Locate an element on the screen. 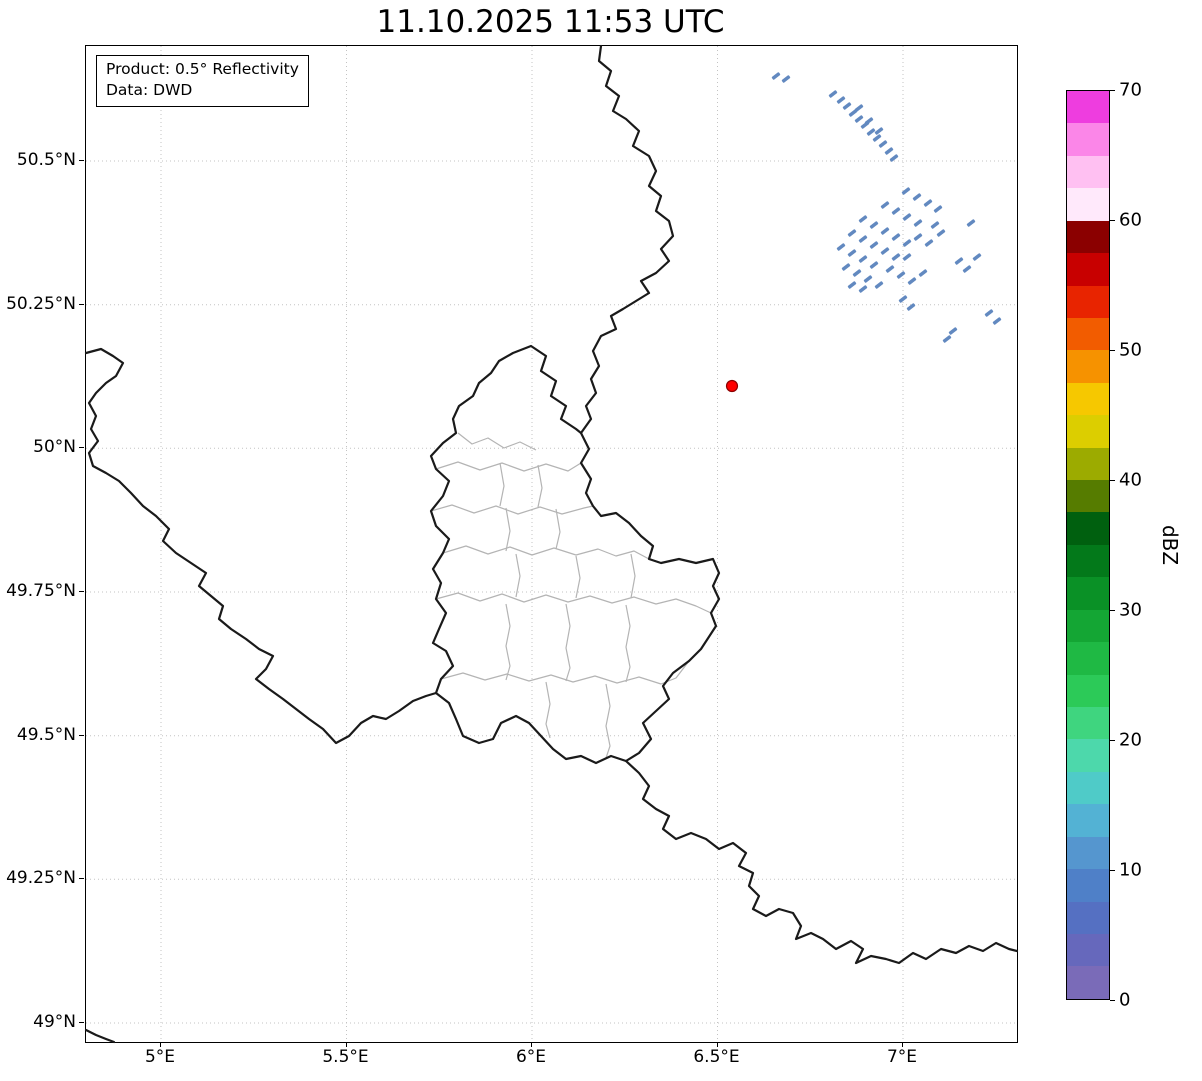  colorbar-tick-label: 50 is located at coordinates (1130, 350).